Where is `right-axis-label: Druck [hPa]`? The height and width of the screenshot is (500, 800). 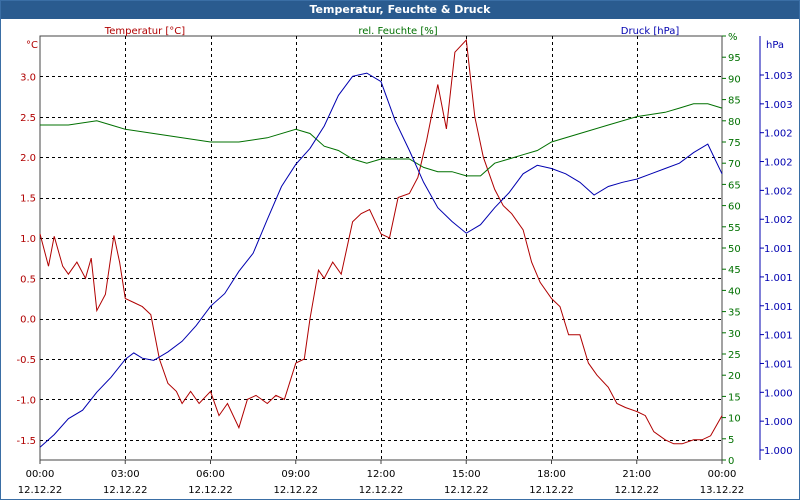
right-axis-label: Druck [hPa] is located at coordinates (650, 31).